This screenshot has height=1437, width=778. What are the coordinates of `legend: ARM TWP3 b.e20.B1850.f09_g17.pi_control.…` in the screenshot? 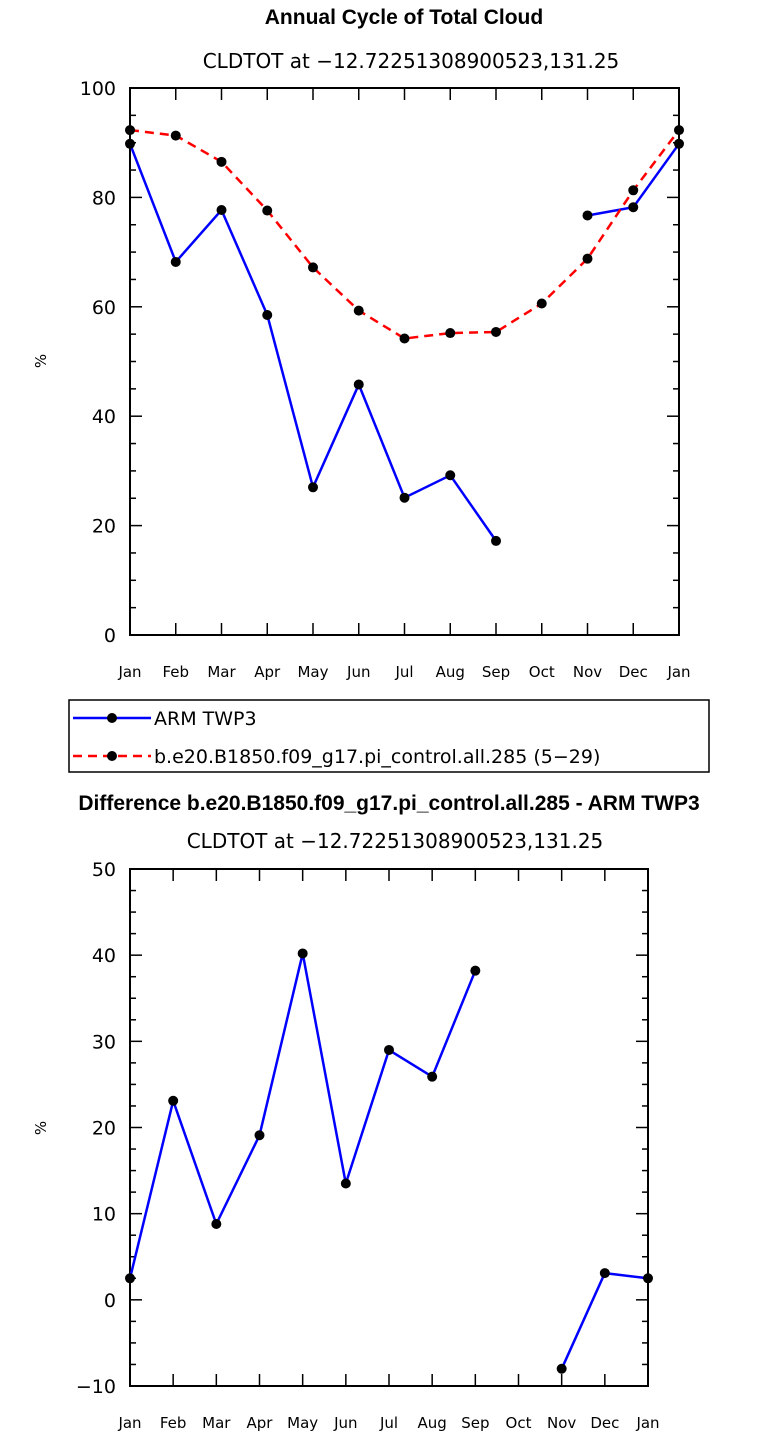 It's located at (389, 736).